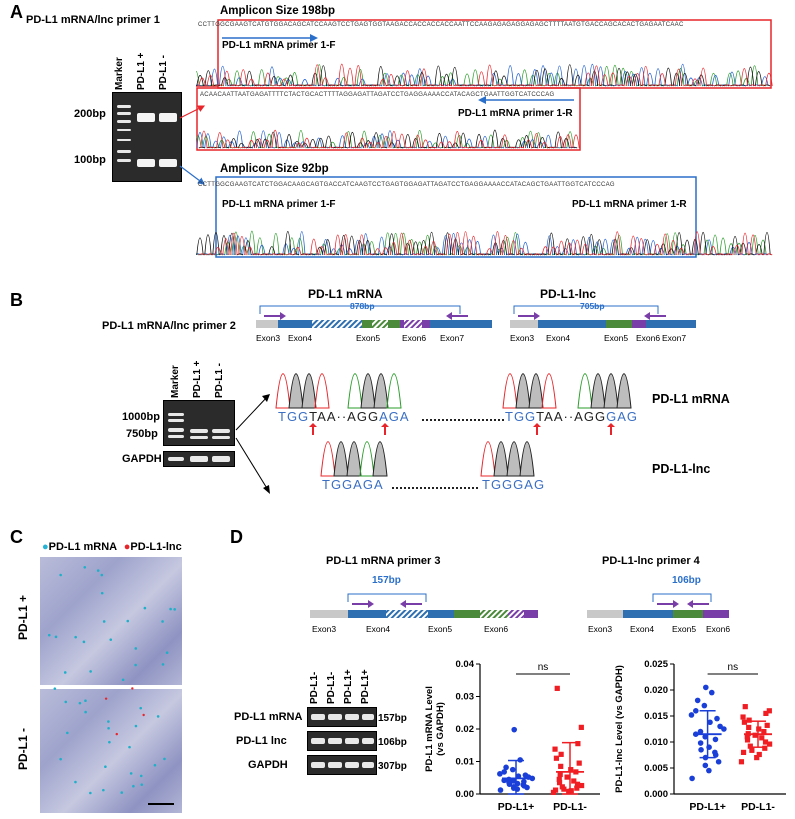 The width and height of the screenshot is (795, 819). I want to click on y-tick-label: 0.015, so click(656, 716).